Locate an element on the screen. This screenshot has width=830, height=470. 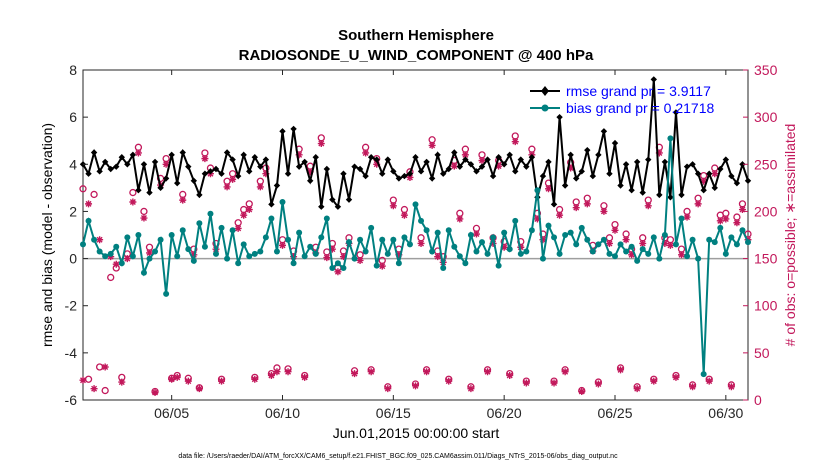
x-tick-label: 06/05 is located at coordinates (171, 413).